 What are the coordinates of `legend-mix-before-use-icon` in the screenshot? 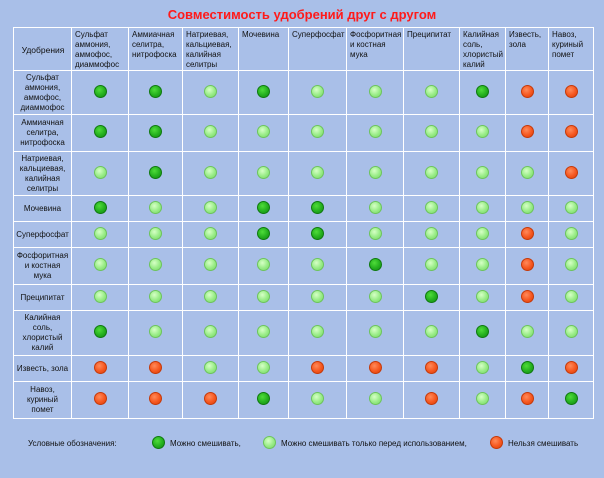 It's located at (269, 442).